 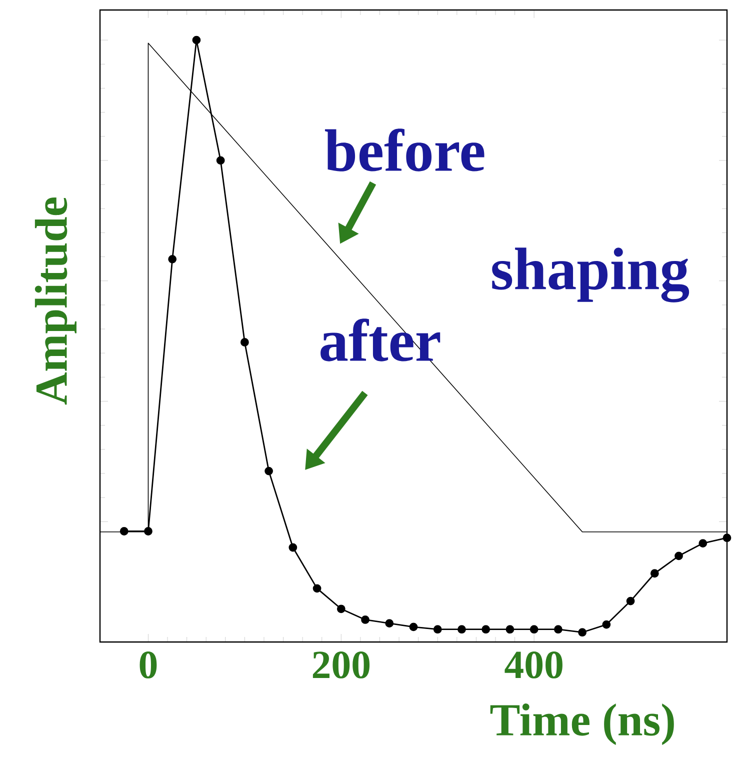 What do you see at coordinates (533, 665) in the screenshot?
I see `x-tick-label: 400` at bounding box center [533, 665].